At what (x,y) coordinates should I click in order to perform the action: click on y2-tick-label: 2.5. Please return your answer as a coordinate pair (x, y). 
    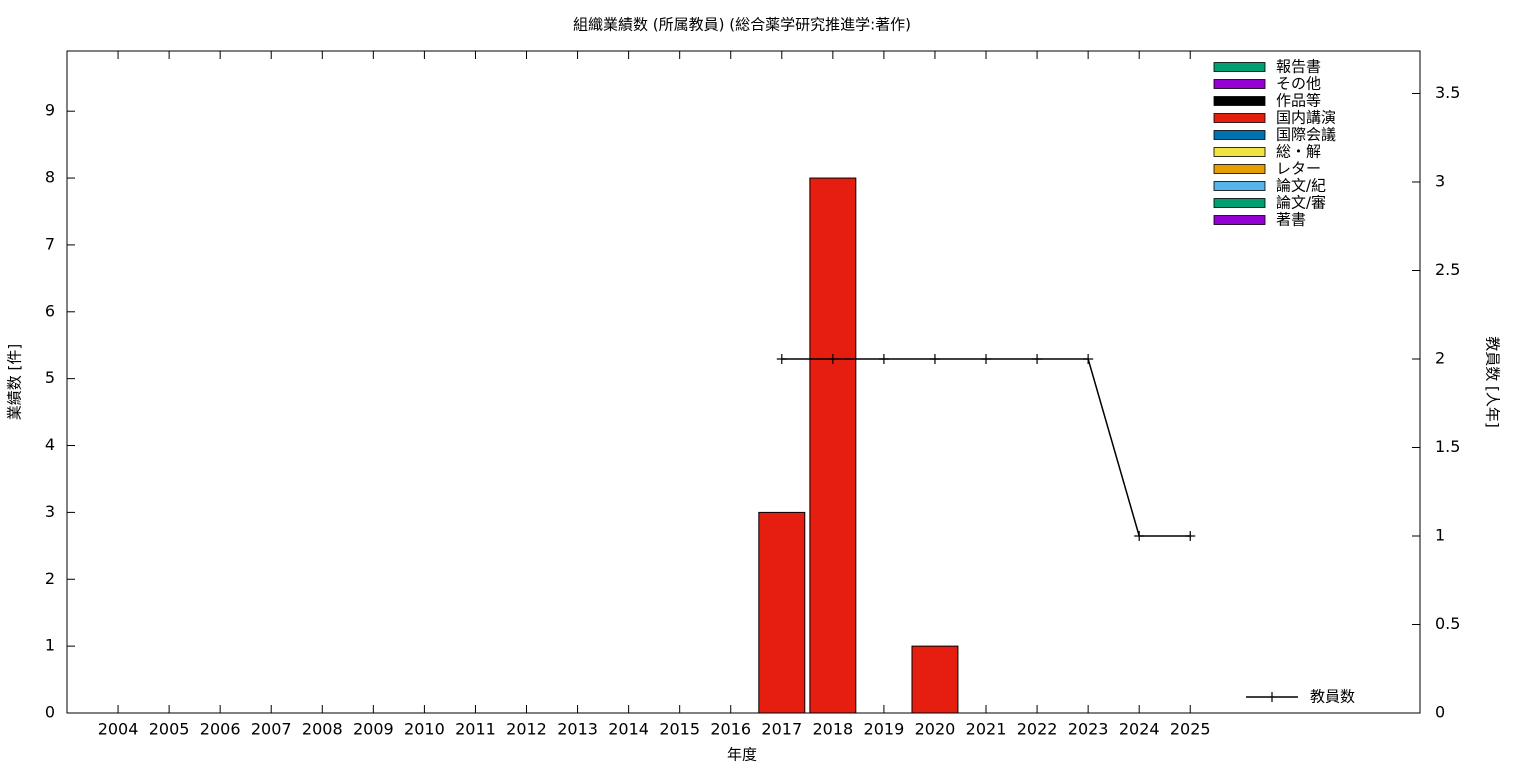
    Looking at the image, I should click on (1447, 269).